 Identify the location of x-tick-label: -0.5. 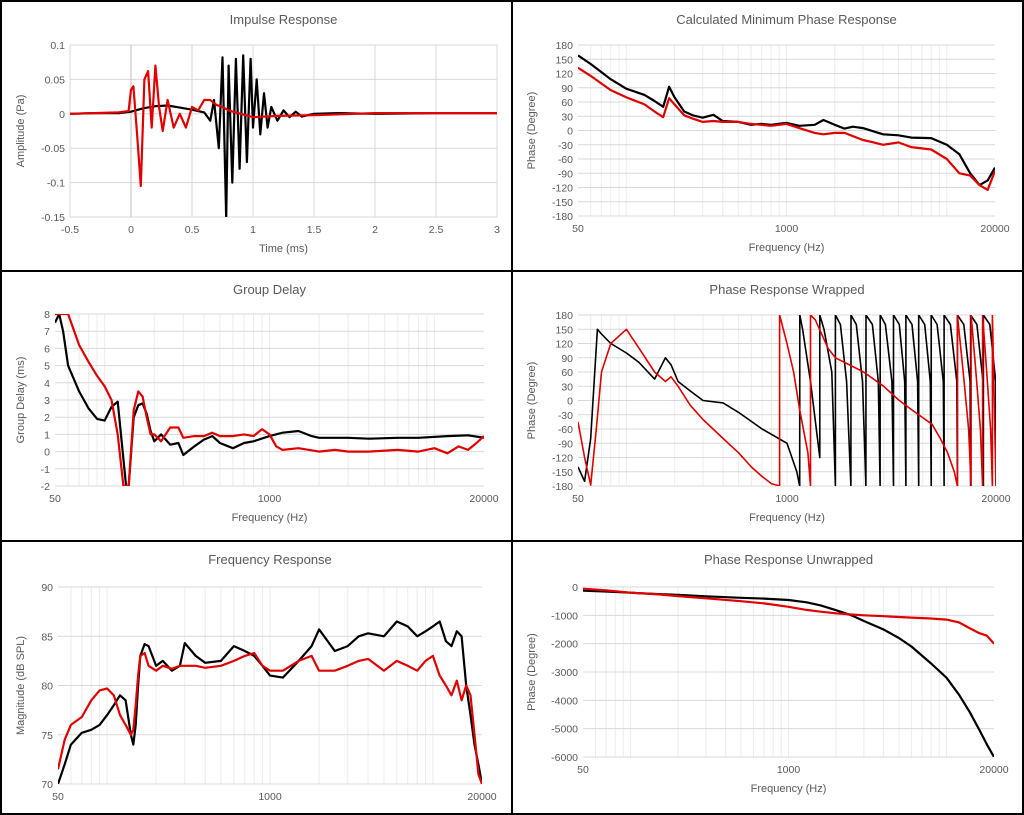
(70, 230).